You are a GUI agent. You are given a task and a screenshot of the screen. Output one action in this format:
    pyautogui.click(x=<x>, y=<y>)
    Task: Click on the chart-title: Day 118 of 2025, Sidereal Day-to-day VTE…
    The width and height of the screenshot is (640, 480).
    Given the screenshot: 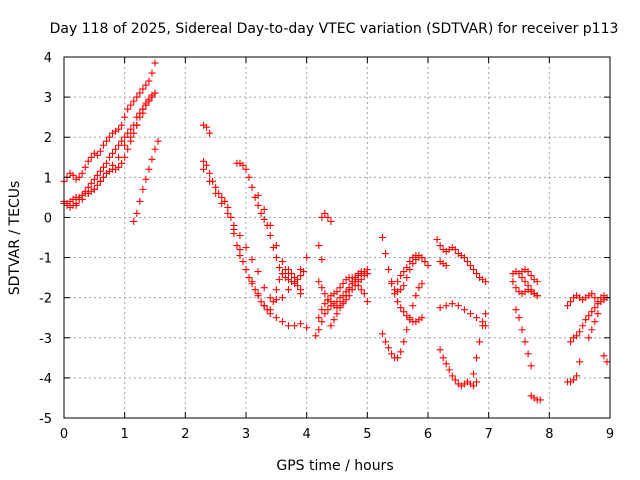 What is the action you would take?
    pyautogui.click(x=334, y=29)
    